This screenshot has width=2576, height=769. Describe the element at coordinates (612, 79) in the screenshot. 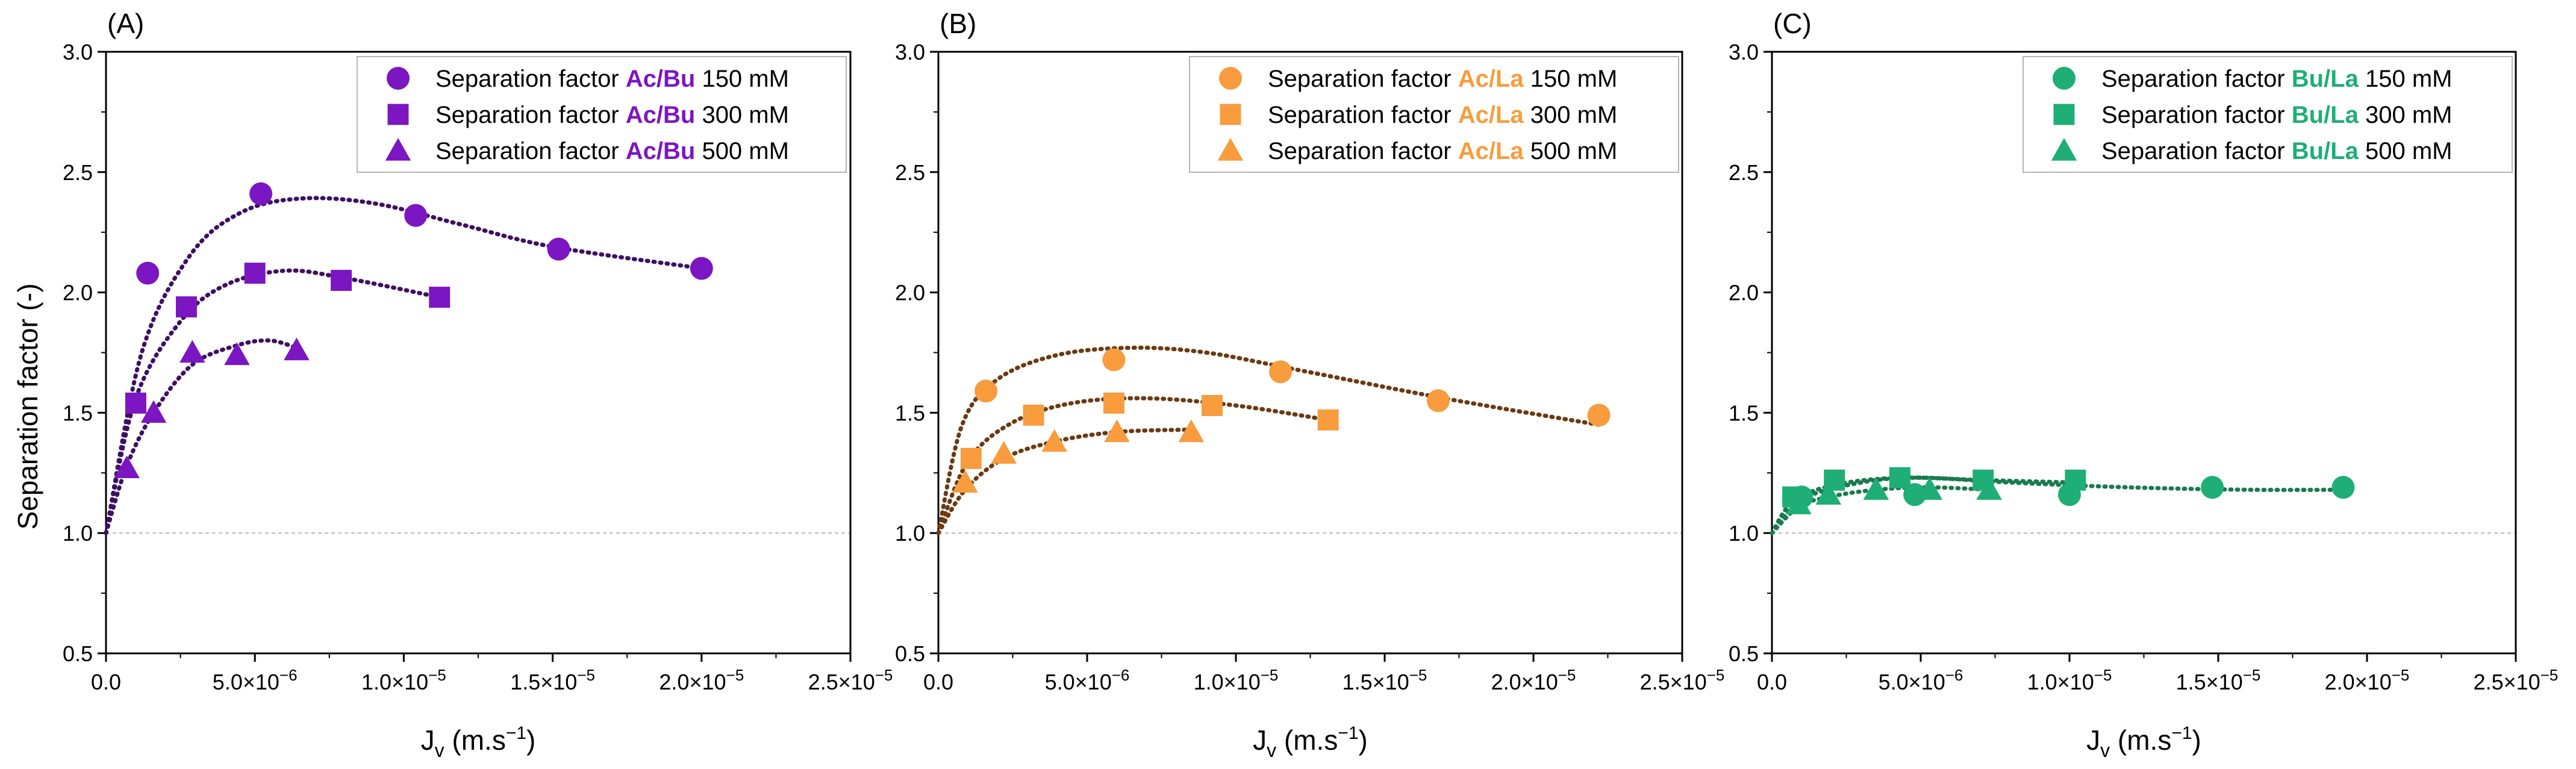

I see `legend-entry: Separation factor Ac/Bu 150 mM` at that location.